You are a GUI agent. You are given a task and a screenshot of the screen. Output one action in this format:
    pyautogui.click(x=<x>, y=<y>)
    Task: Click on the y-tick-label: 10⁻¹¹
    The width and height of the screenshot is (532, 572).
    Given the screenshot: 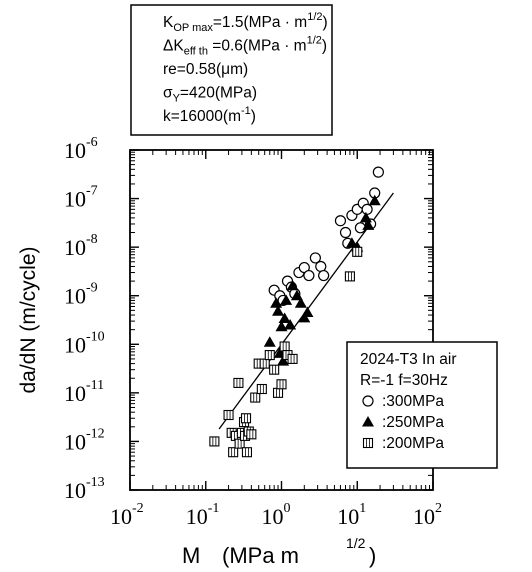 What is the action you would take?
    pyautogui.click(x=84, y=392)
    